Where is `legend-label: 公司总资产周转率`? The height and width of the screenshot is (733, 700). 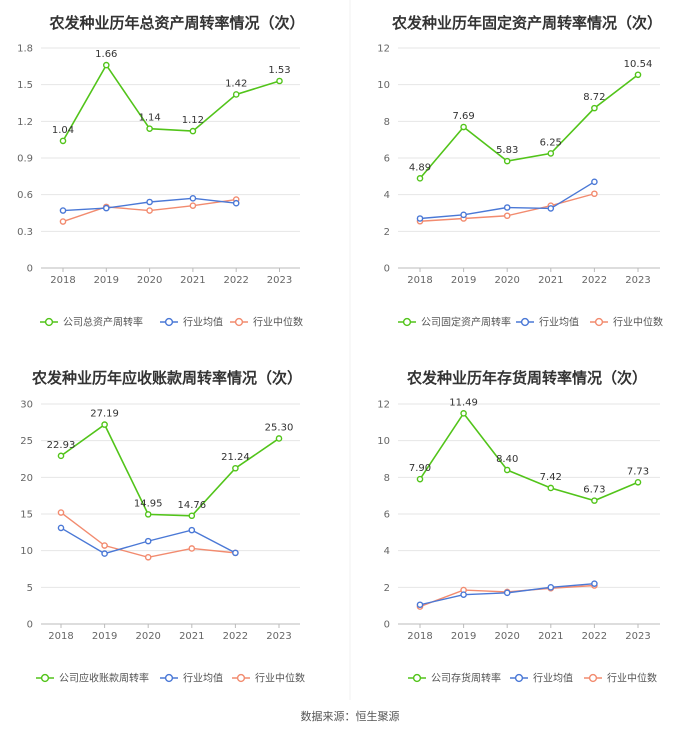 legend-label: 公司总资产周转率 is located at coordinates (103, 322).